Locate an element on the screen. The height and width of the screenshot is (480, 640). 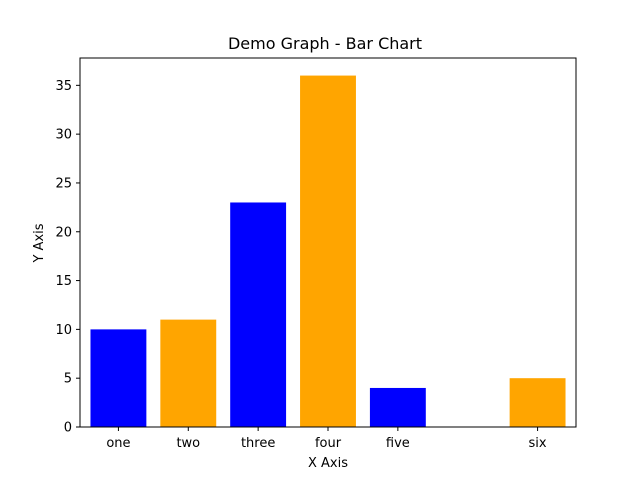
x-tick-label-four: four is located at coordinates (328, 443).